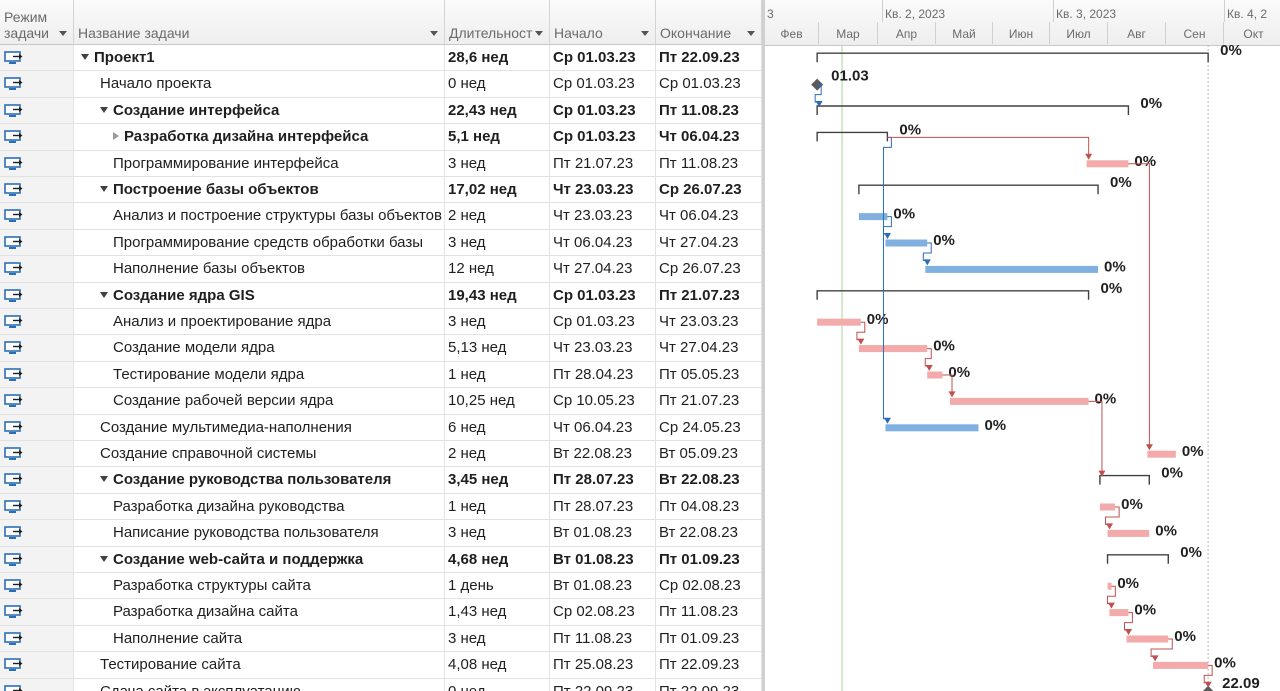  Describe the element at coordinates (259, 612) in the screenshot. I see `task-name-cell: Разработка дизайна сайта` at that location.